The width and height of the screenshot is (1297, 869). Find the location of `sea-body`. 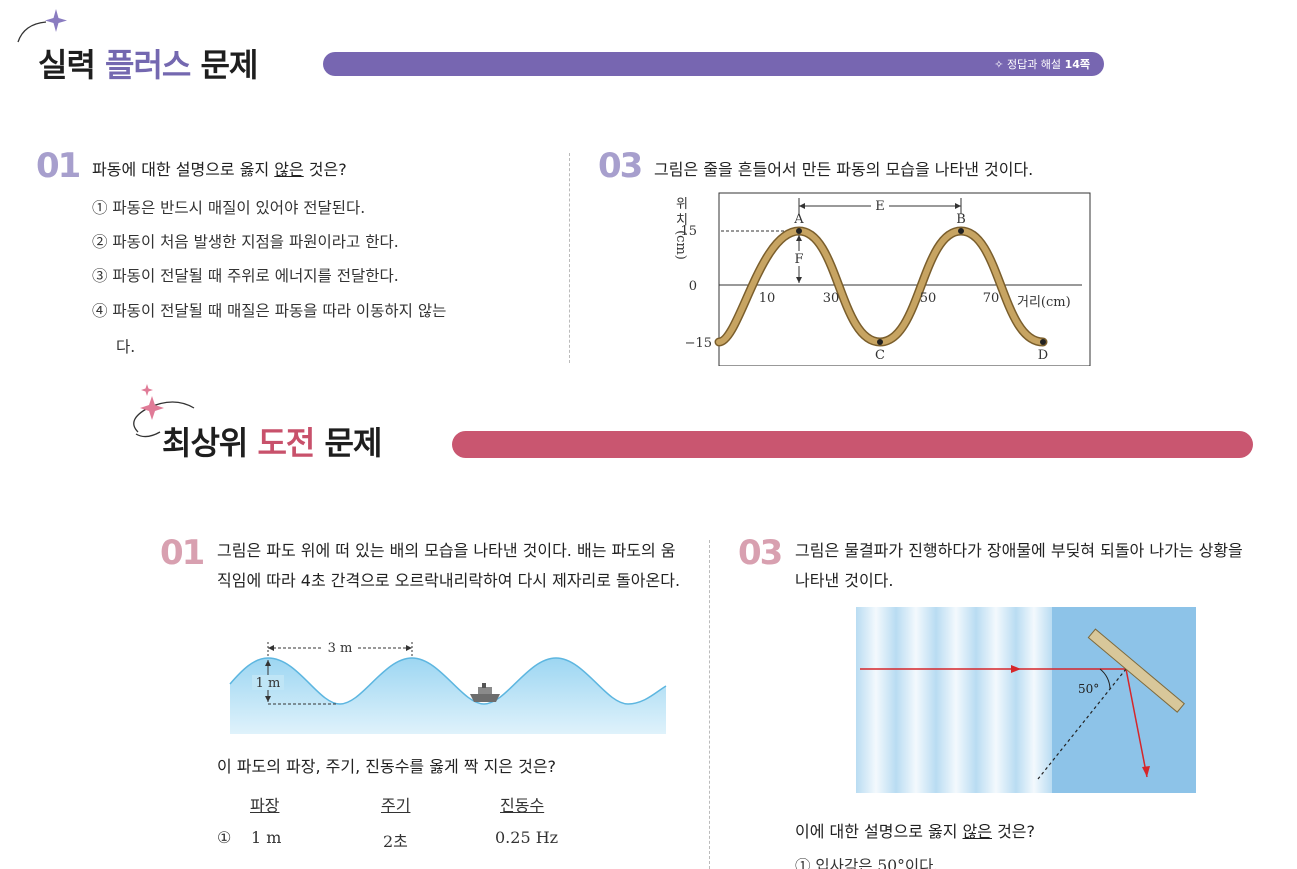

sea-body is located at coordinates (448, 696).